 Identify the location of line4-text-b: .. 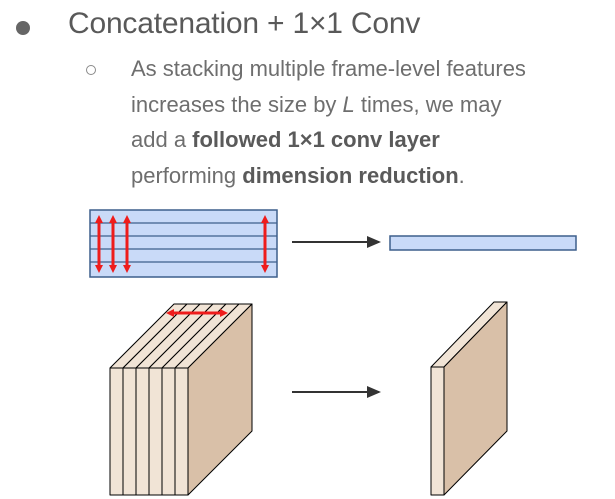
(461, 175).